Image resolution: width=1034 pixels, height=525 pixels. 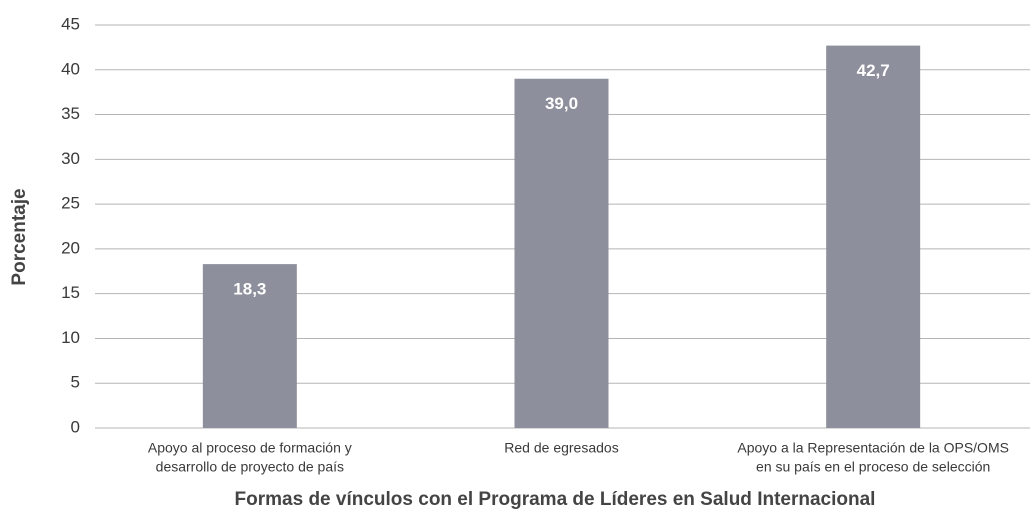 I want to click on y-tick-label: 20, so click(x=70, y=247).